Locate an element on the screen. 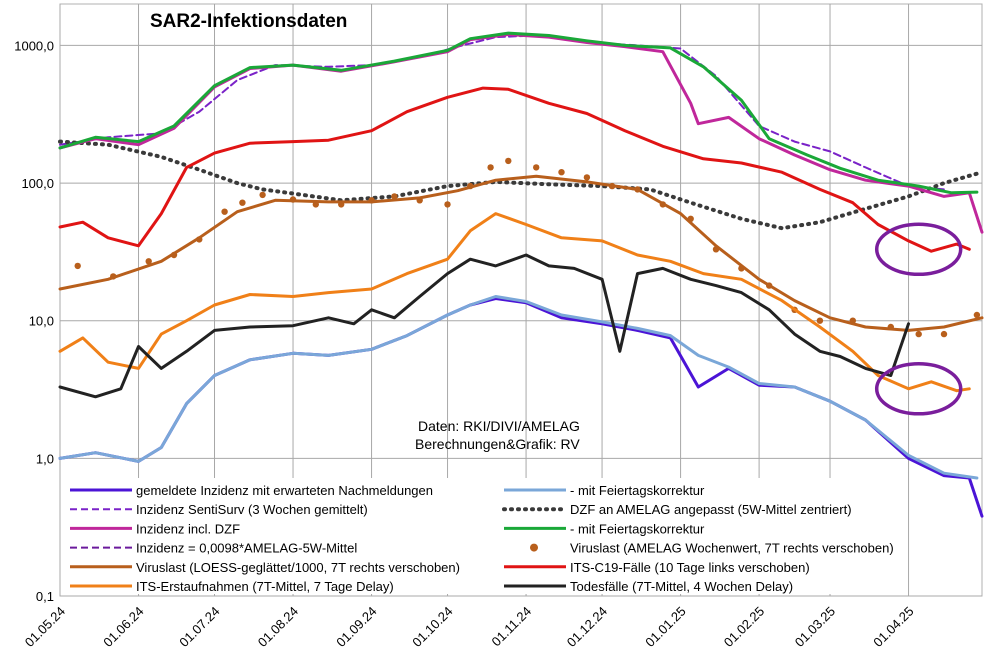 Image resolution: width=1000 pixels, height=659 pixels. x-tick-label: 01.10.24 is located at coordinates (432, 627).